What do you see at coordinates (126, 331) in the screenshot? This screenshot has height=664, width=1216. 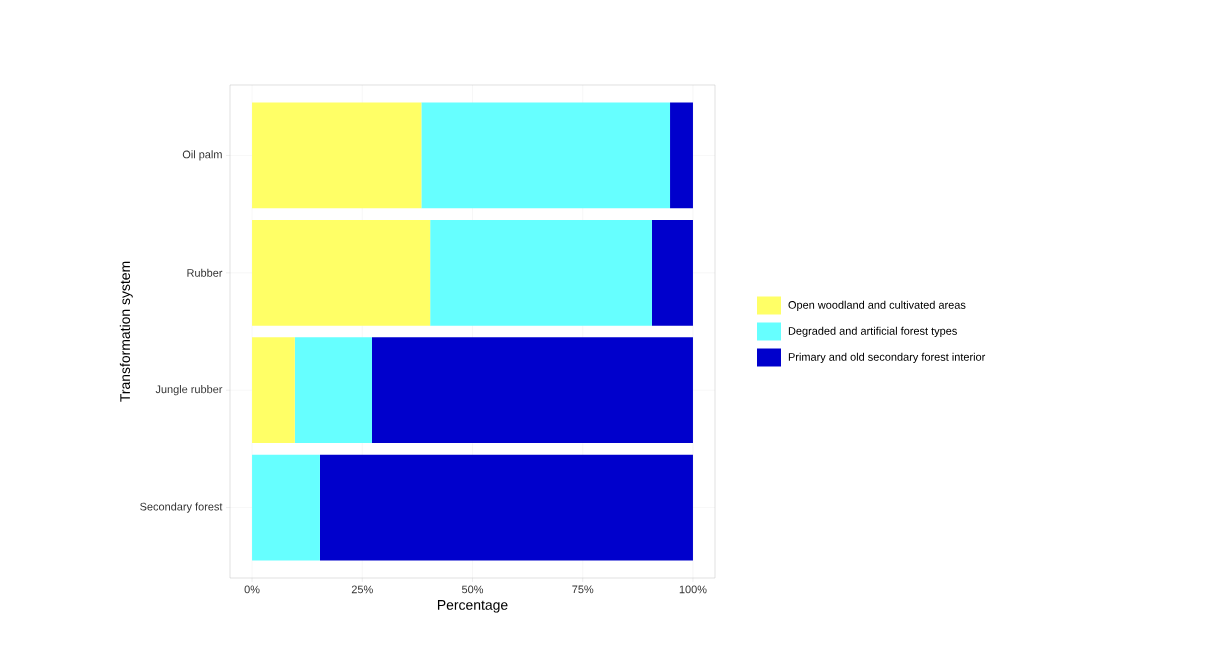 I see `y-axis-title: Transformation system` at bounding box center [126, 331].